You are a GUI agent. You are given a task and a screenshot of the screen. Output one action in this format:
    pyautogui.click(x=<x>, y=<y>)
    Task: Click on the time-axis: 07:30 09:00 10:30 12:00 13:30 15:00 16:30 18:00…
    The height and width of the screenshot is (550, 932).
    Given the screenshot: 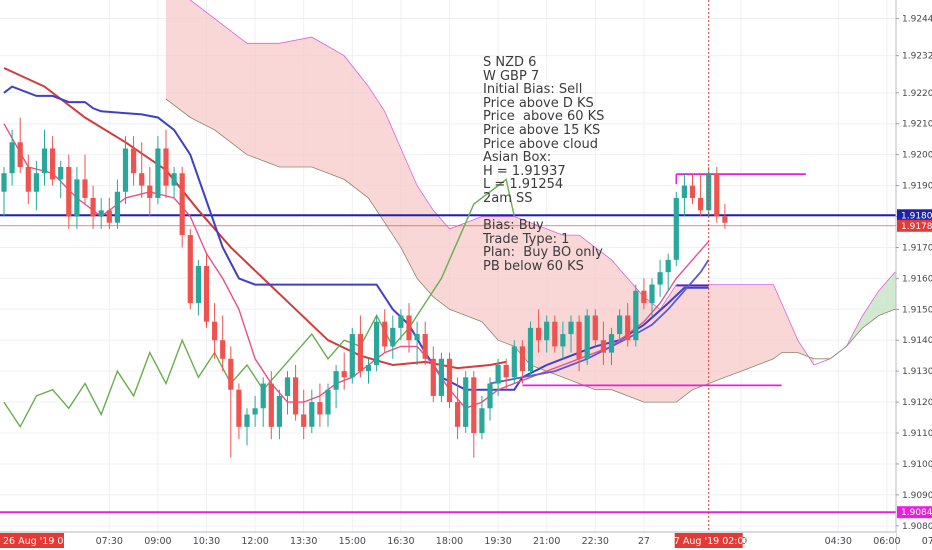 What is the action you would take?
    pyautogui.click(x=466, y=540)
    